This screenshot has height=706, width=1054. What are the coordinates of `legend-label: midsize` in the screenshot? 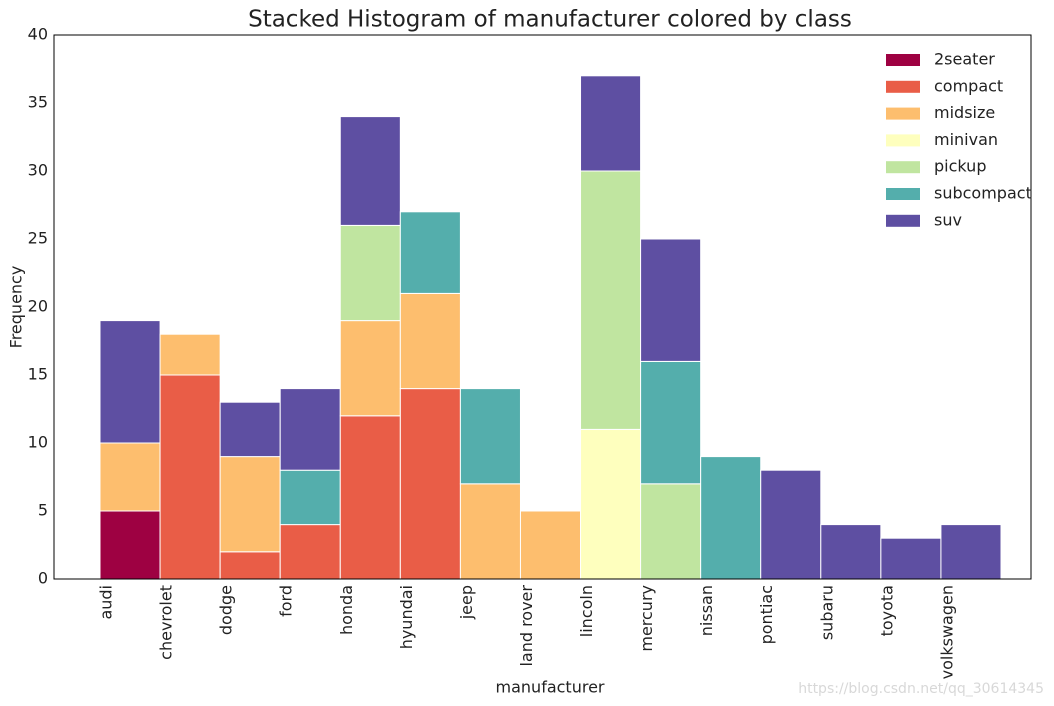 It's located at (964, 112).